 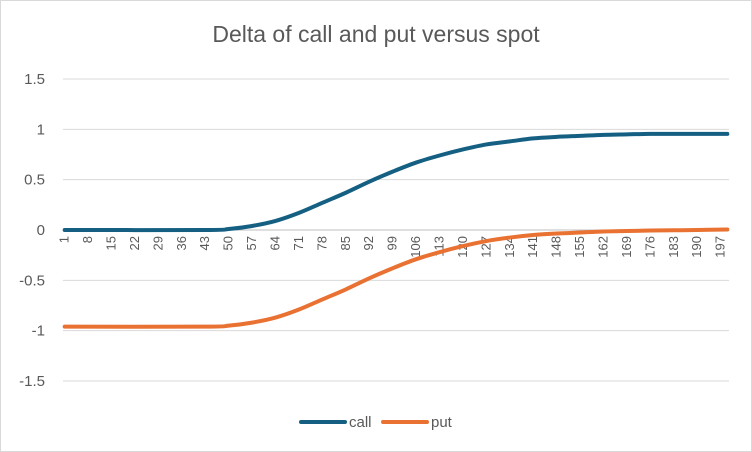 I want to click on x-tick-label: 148, so click(x=556, y=247).